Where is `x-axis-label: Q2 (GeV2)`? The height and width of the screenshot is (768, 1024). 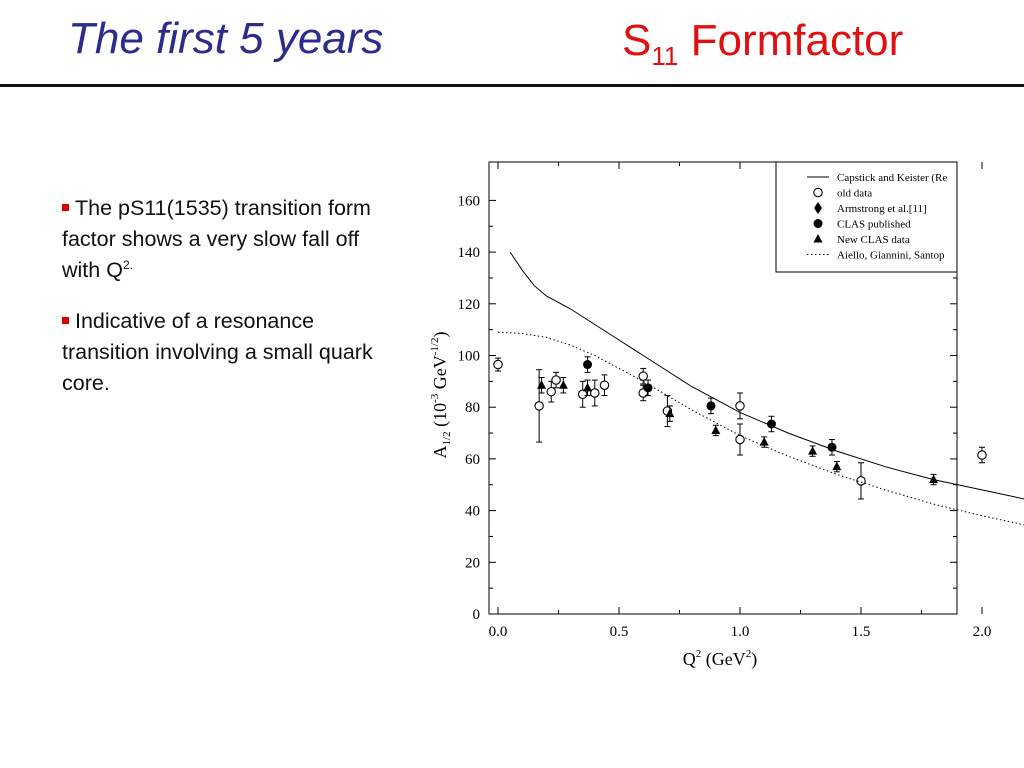 x-axis-label: Q2 (GeV2) is located at coordinates (720, 659).